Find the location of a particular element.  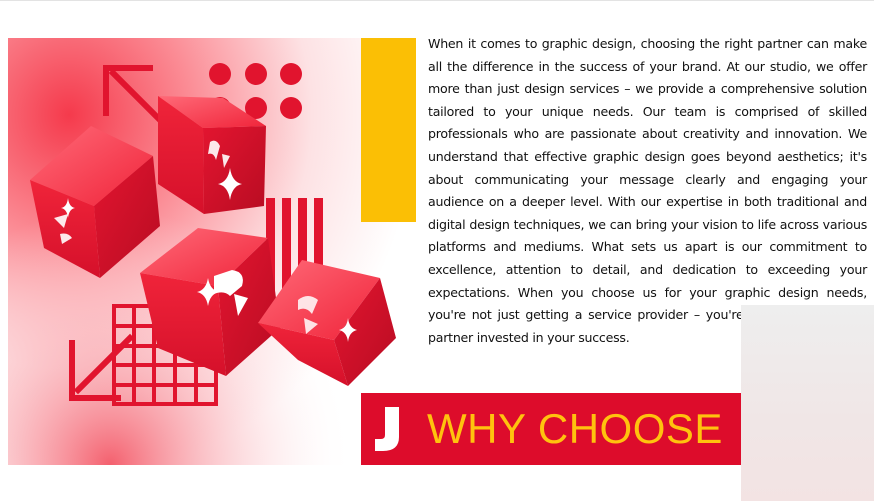

brand-logo-icon is located at coordinates (387, 429).